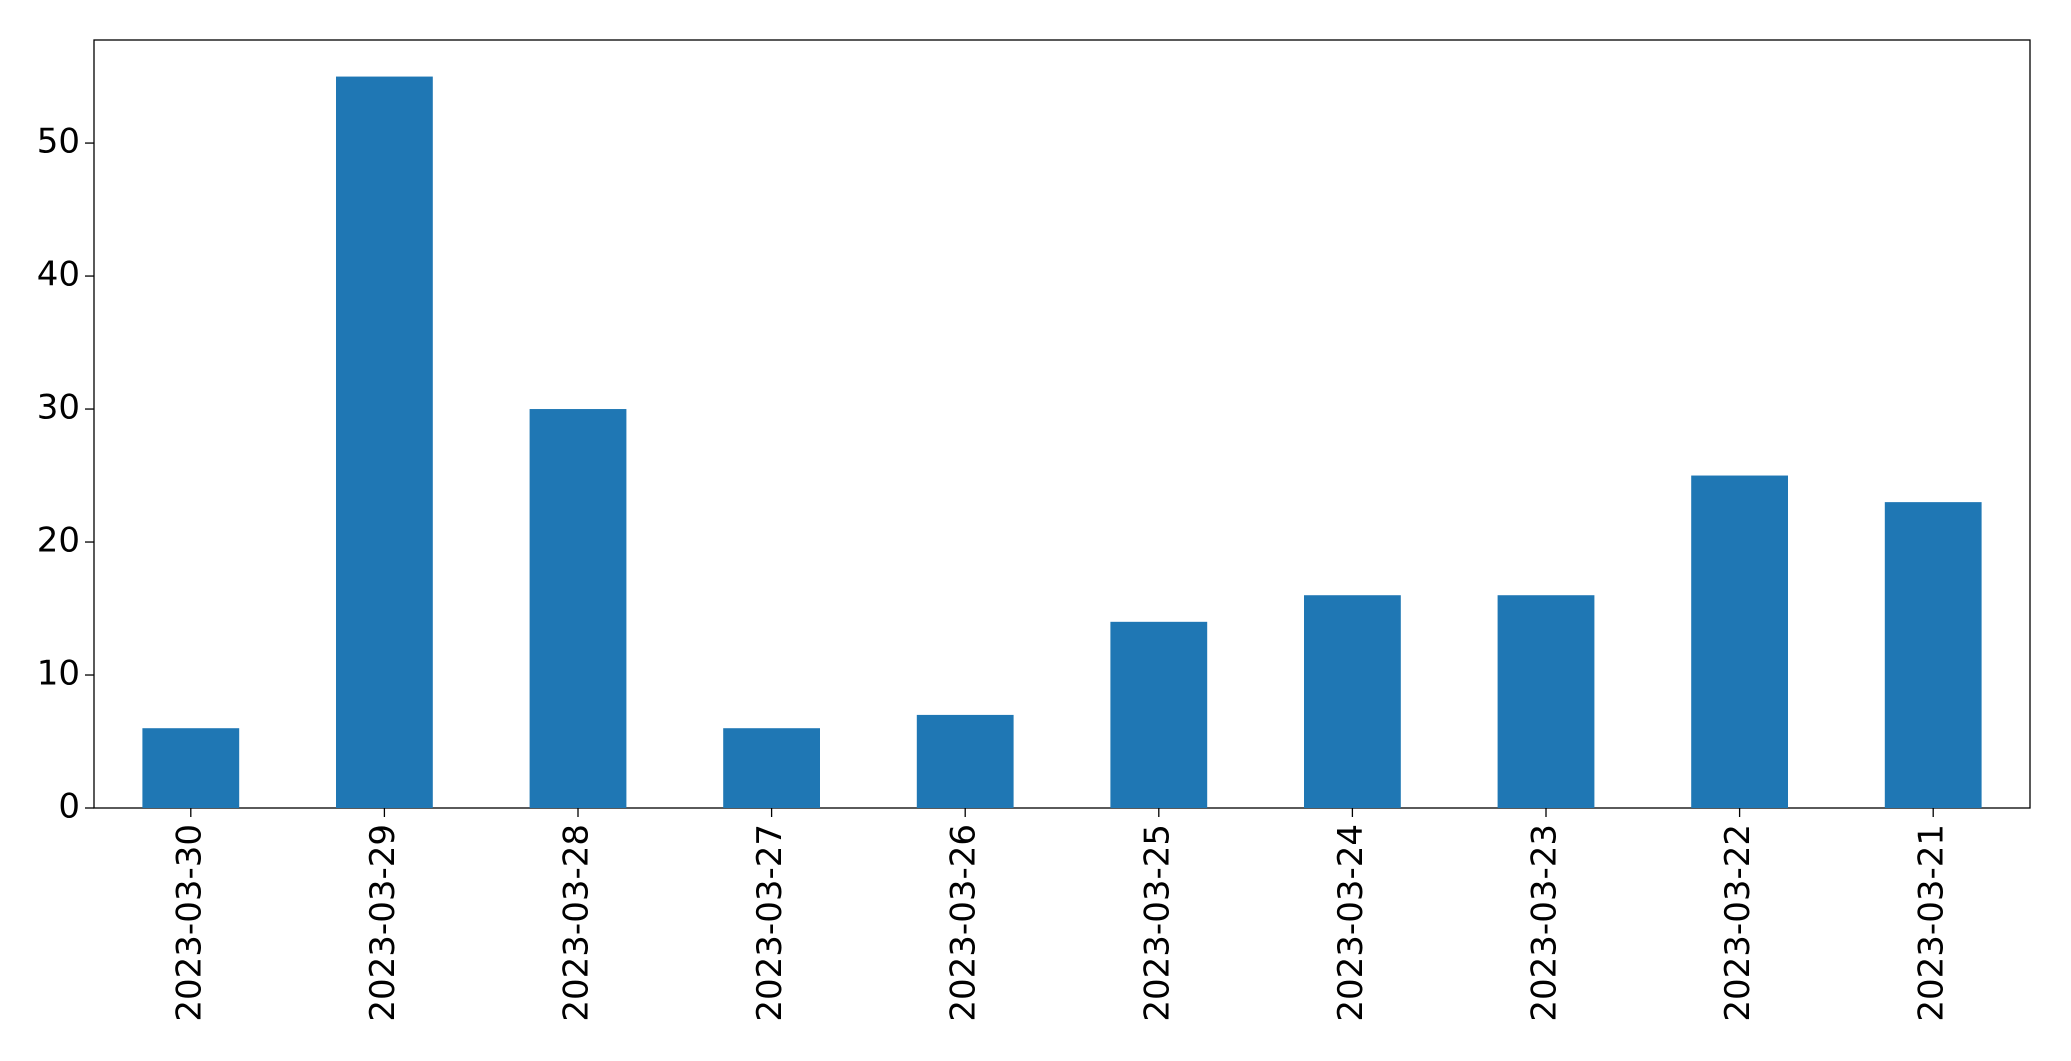  I want to click on x-tick-label: 2023-03-21, so click(1932, 923).